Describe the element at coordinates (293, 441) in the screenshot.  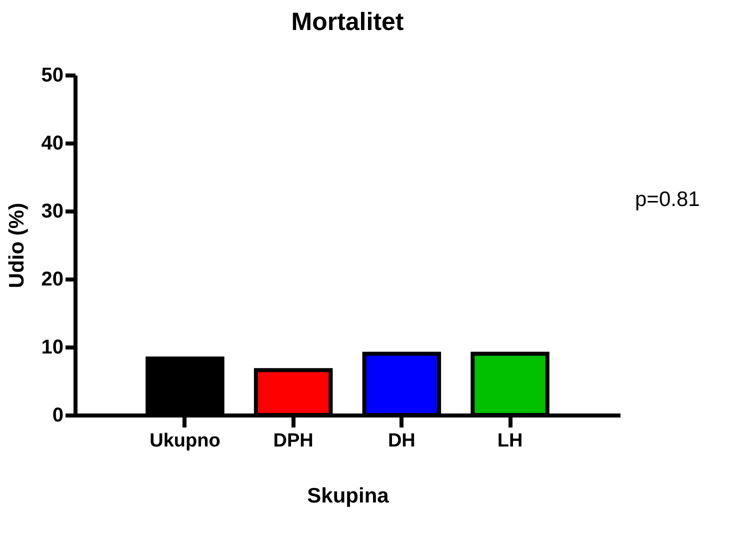
I see `x-tick-label: DPH` at that location.